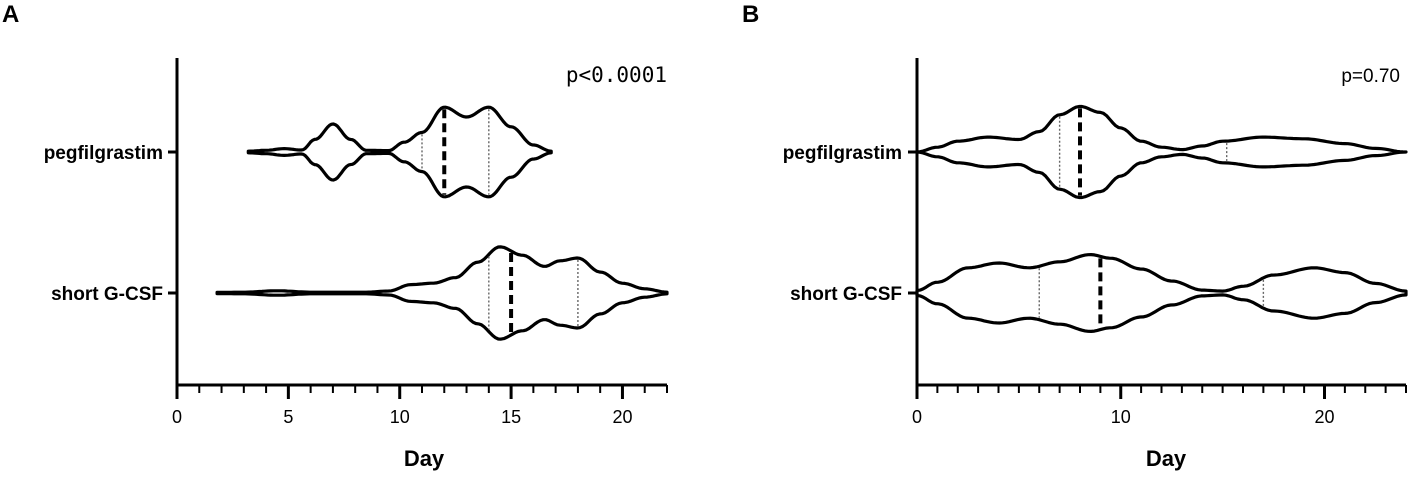 The width and height of the screenshot is (1418, 479). Describe the element at coordinates (616, 75) in the screenshot. I see `p-value-annotation-a: p<0.0001` at that location.